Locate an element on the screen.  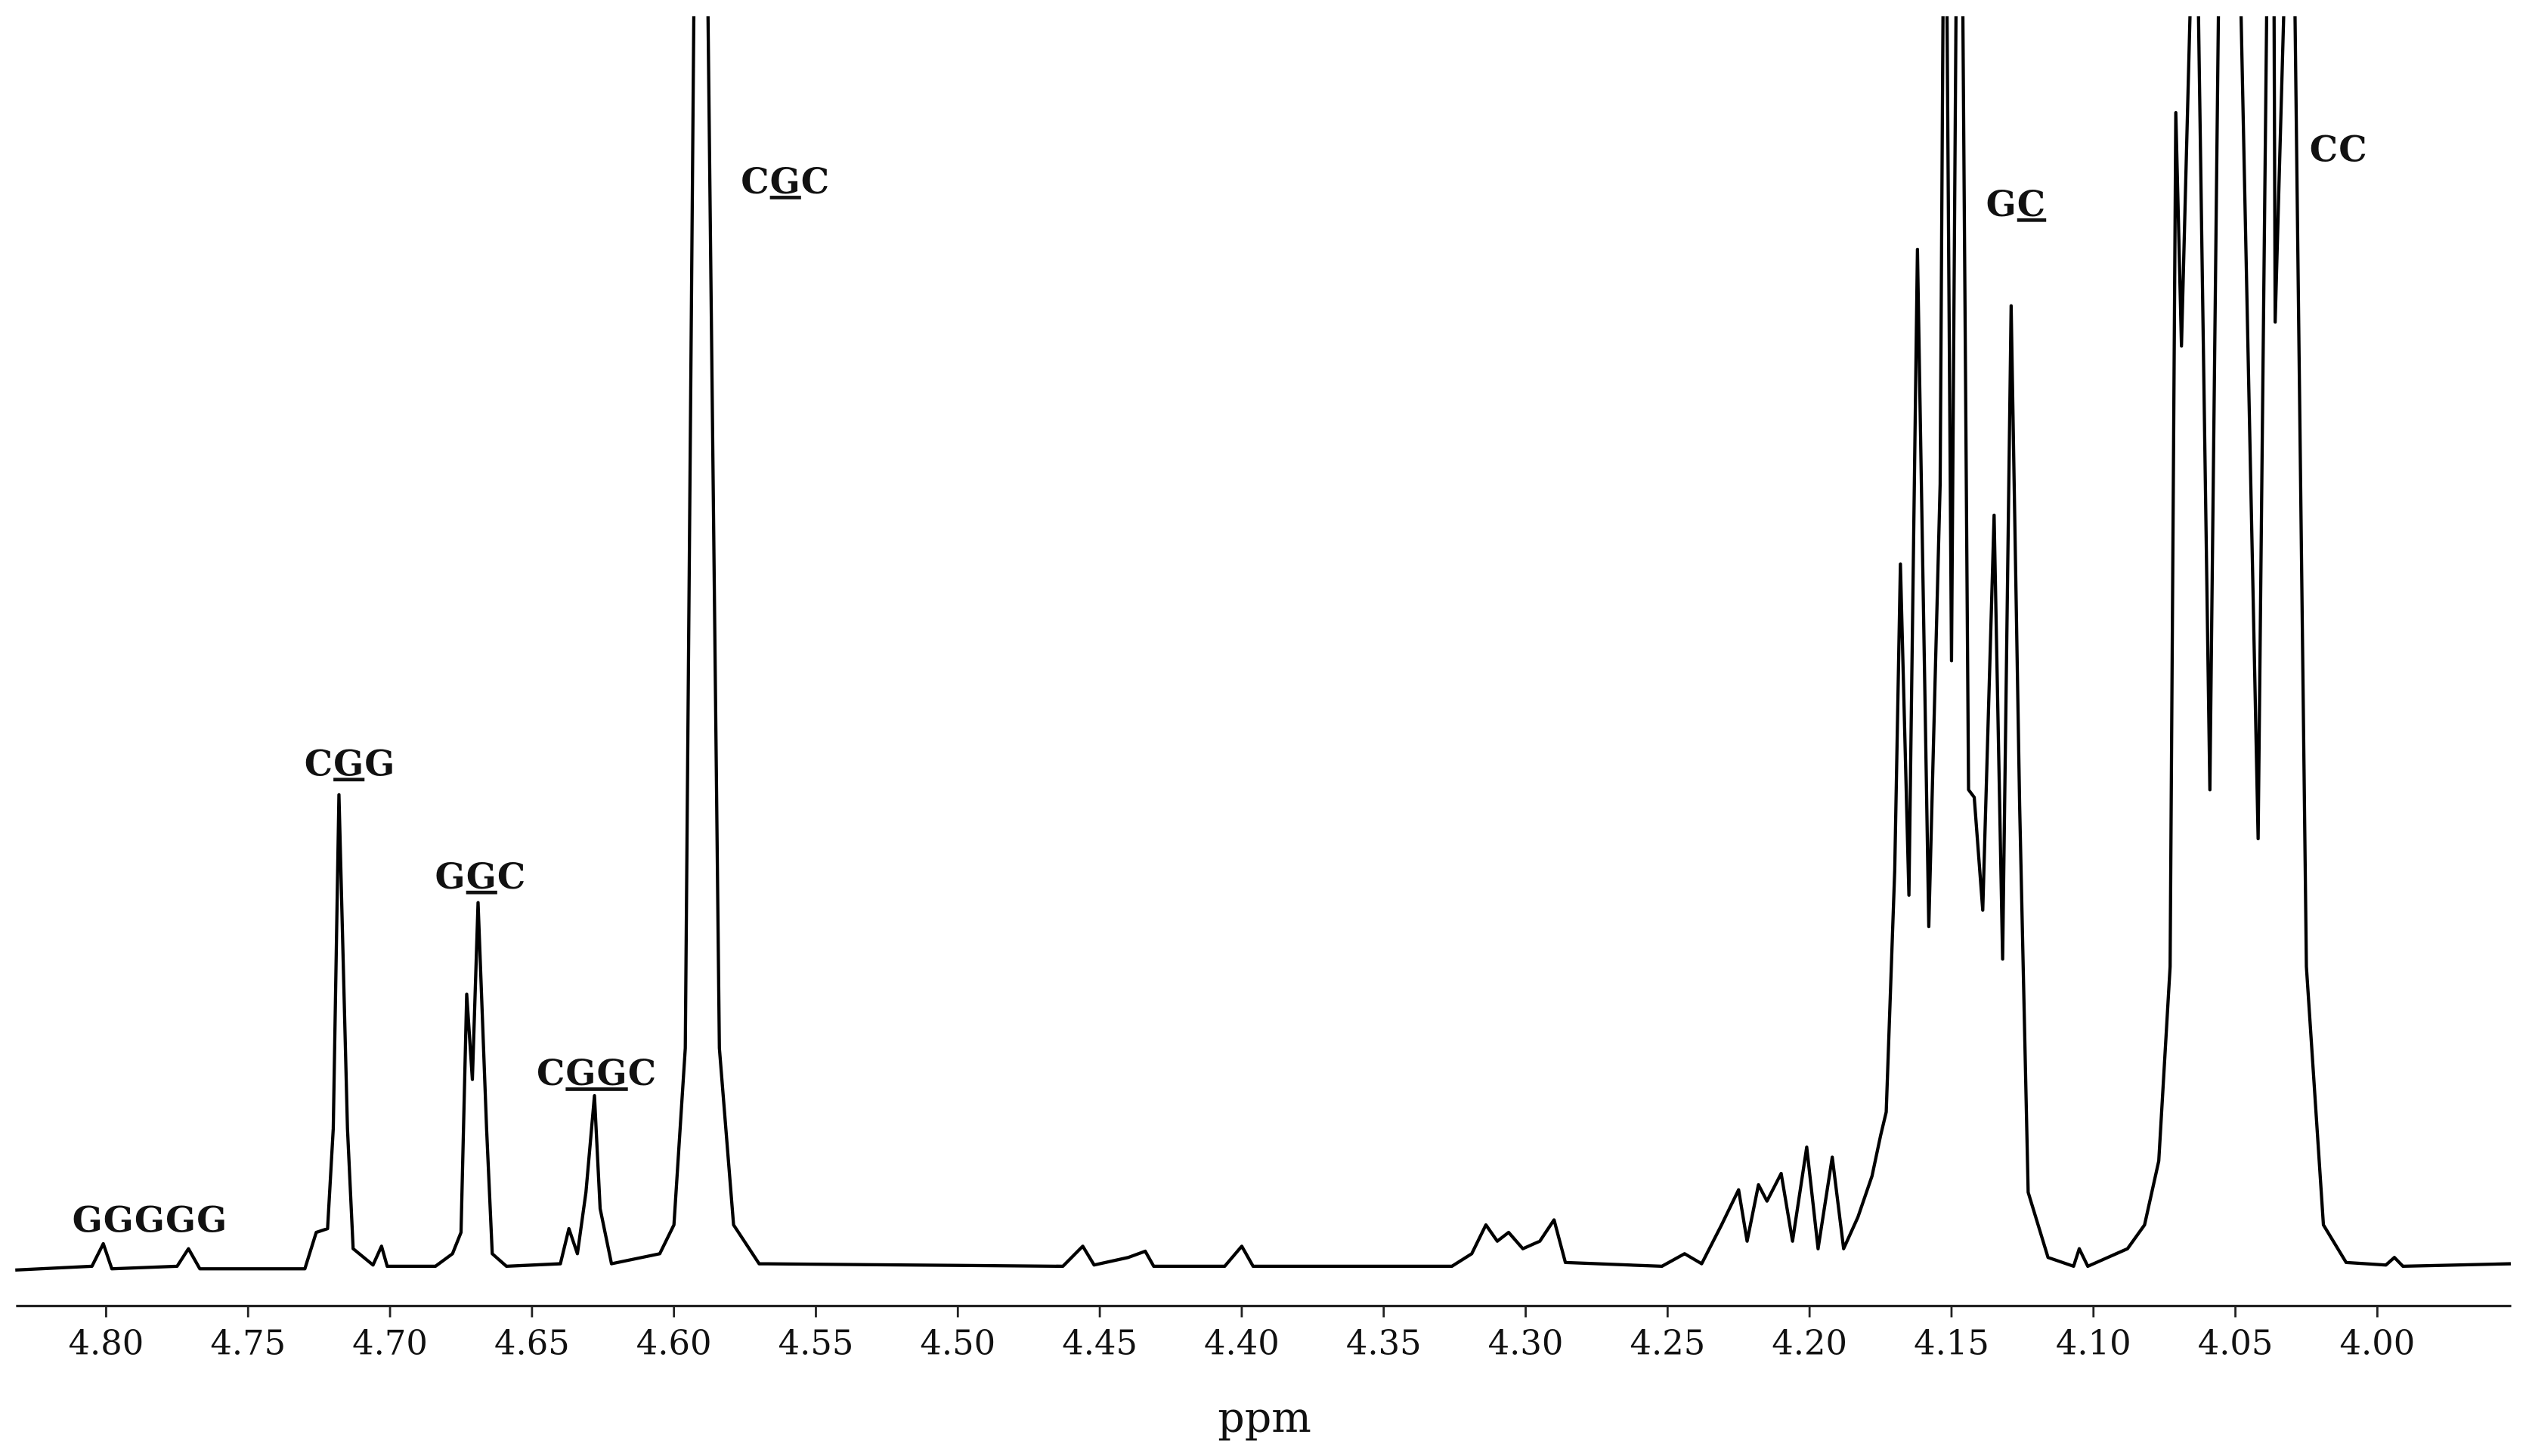
peak-label: GC is located at coordinates (2016, 204).